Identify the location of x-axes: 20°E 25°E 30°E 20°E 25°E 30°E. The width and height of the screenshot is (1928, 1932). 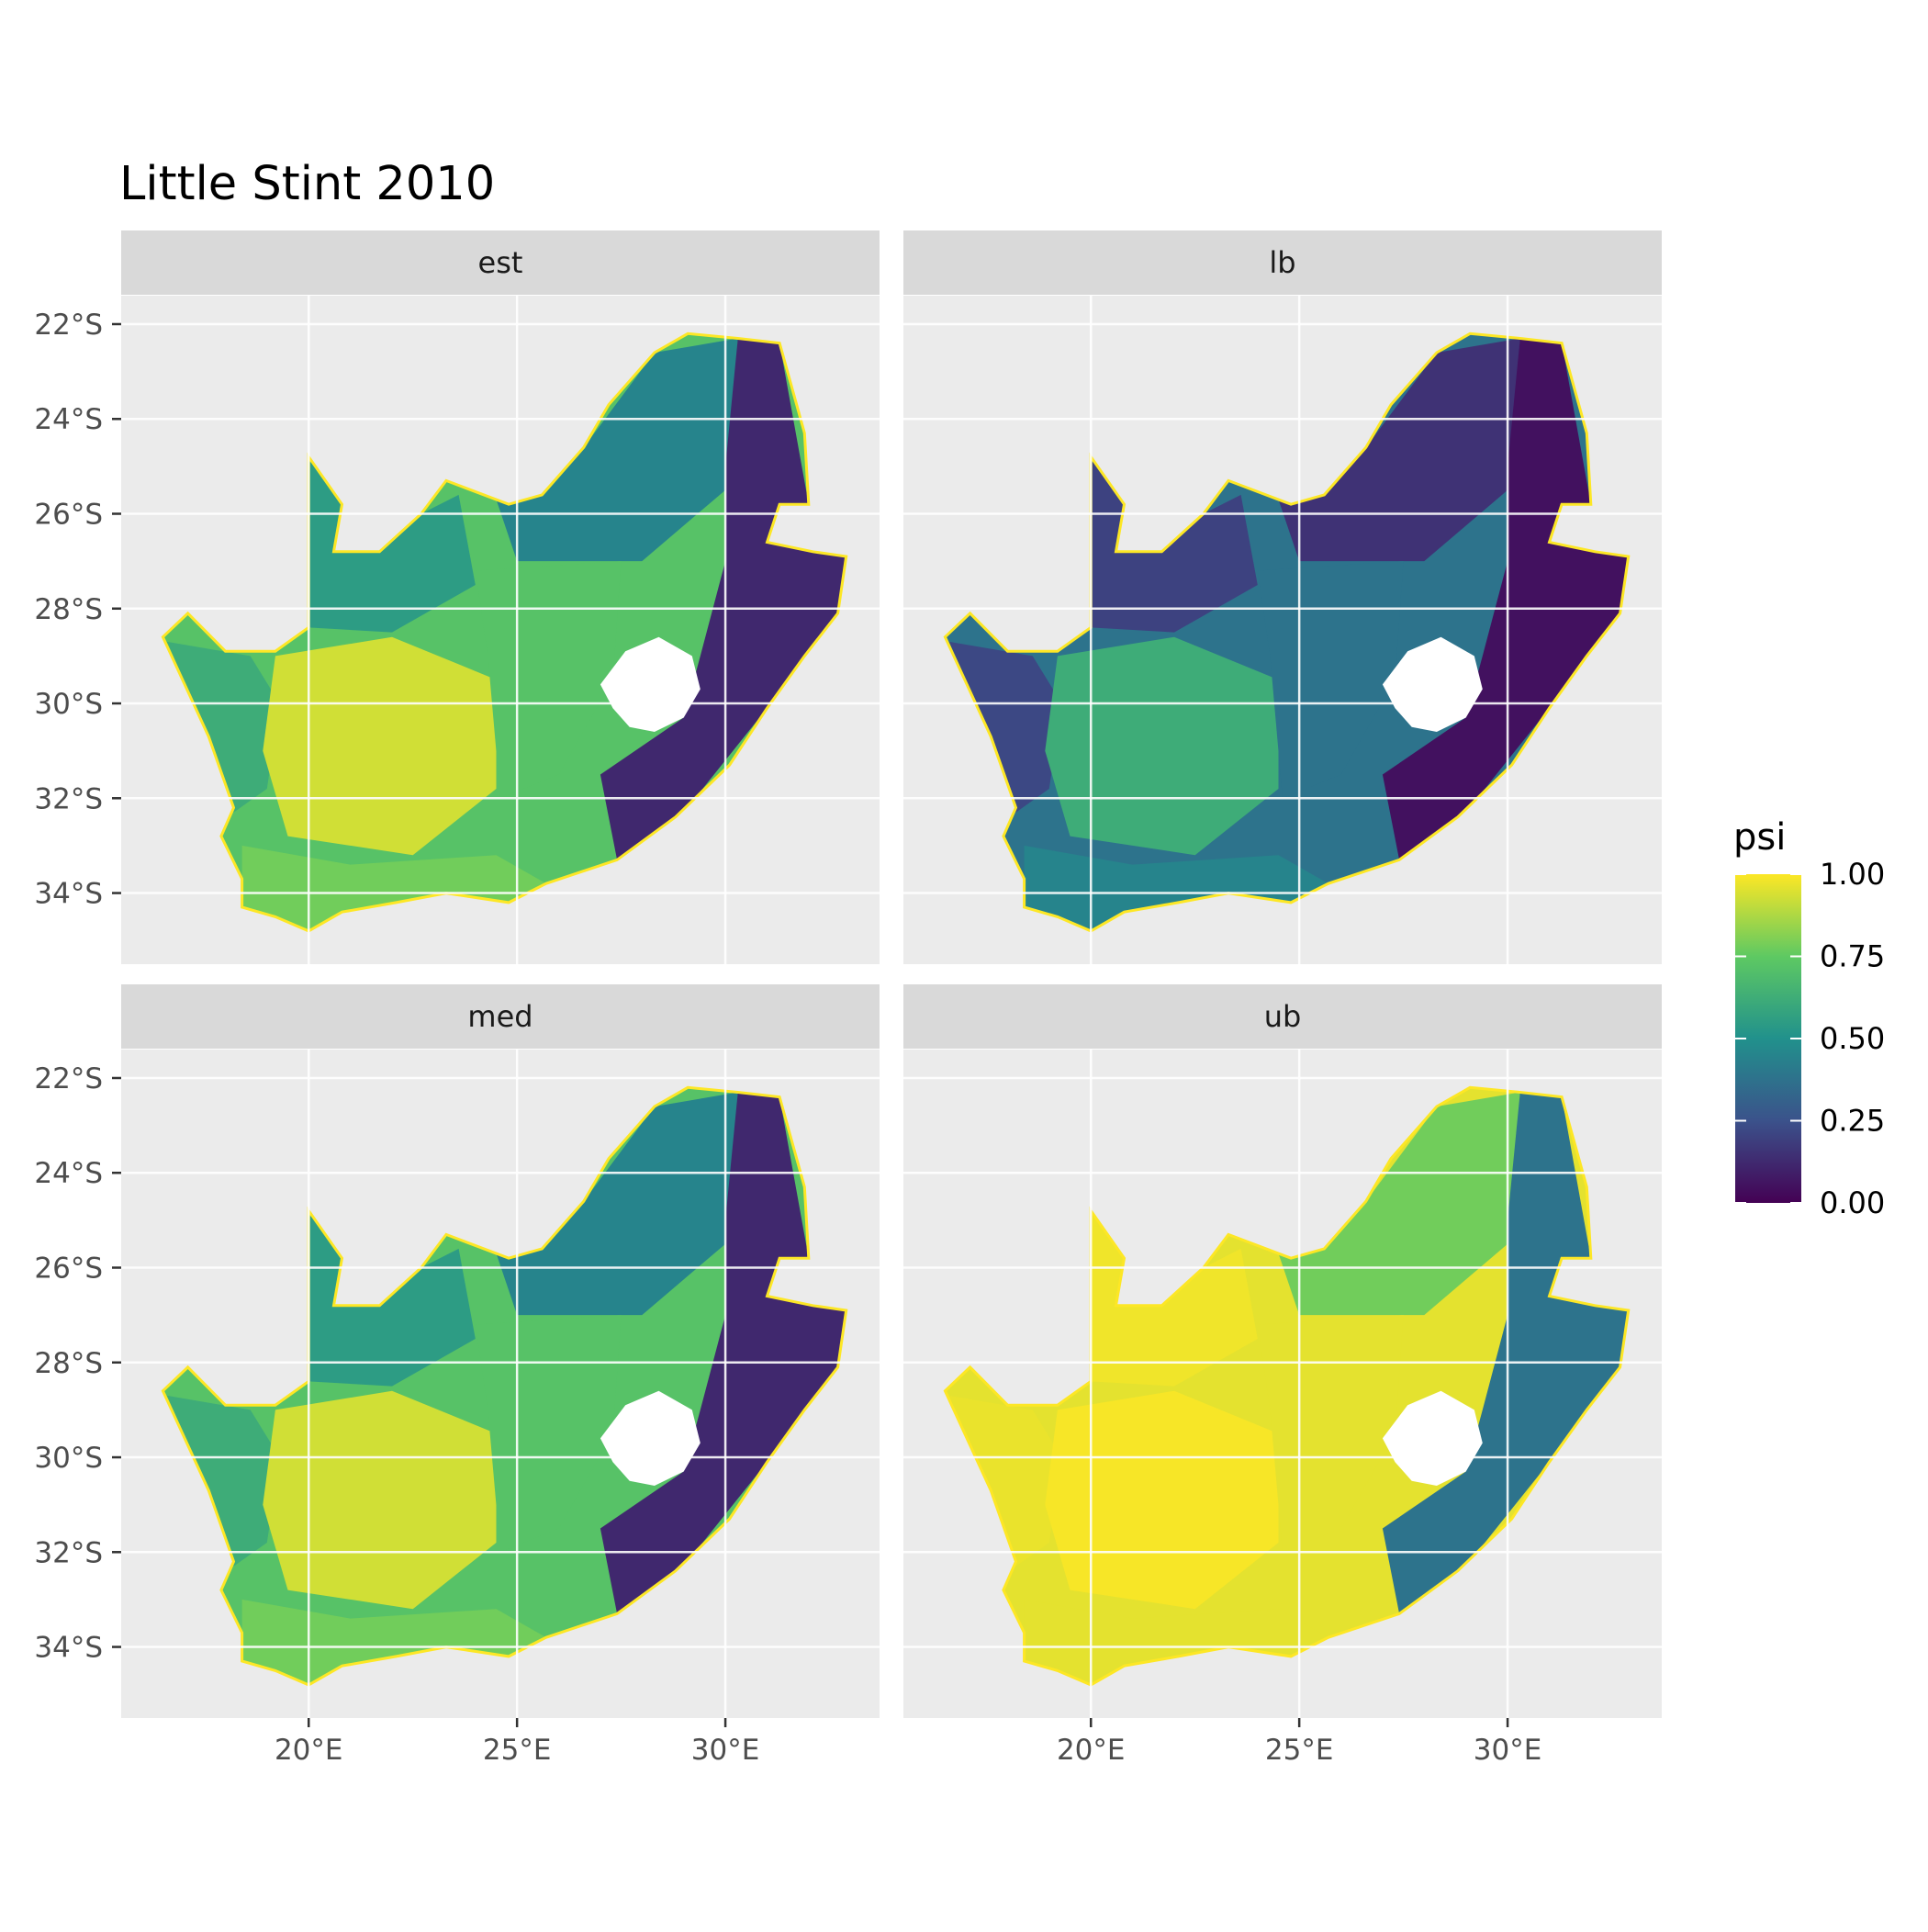
(908, 1742).